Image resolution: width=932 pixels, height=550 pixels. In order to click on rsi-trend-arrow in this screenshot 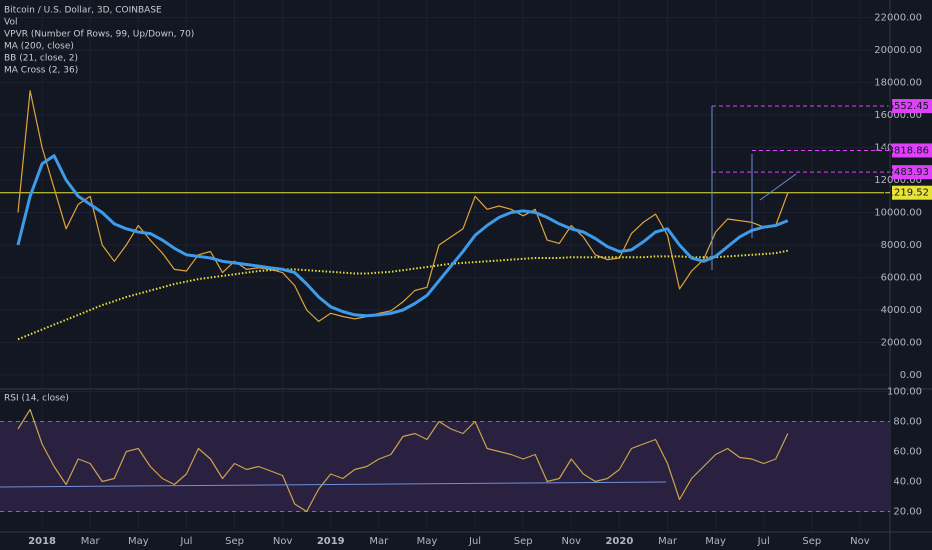, I will do `click(333, 484)`.